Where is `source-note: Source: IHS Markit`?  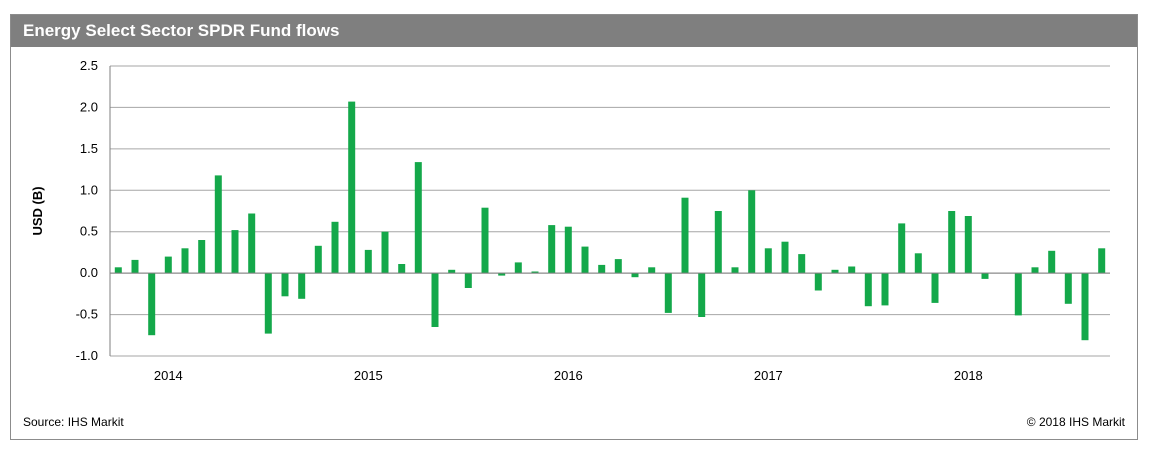
source-note: Source: IHS Markit is located at coordinates (73, 422).